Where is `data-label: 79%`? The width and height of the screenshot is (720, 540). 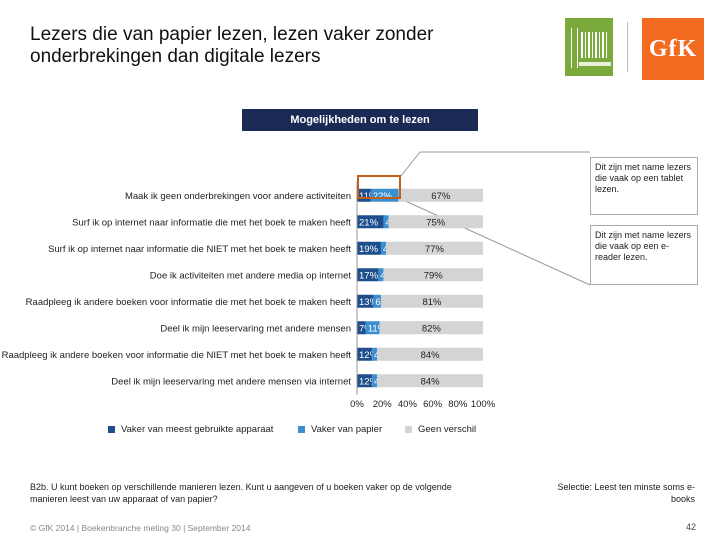 data-label: 79% is located at coordinates (434, 275).